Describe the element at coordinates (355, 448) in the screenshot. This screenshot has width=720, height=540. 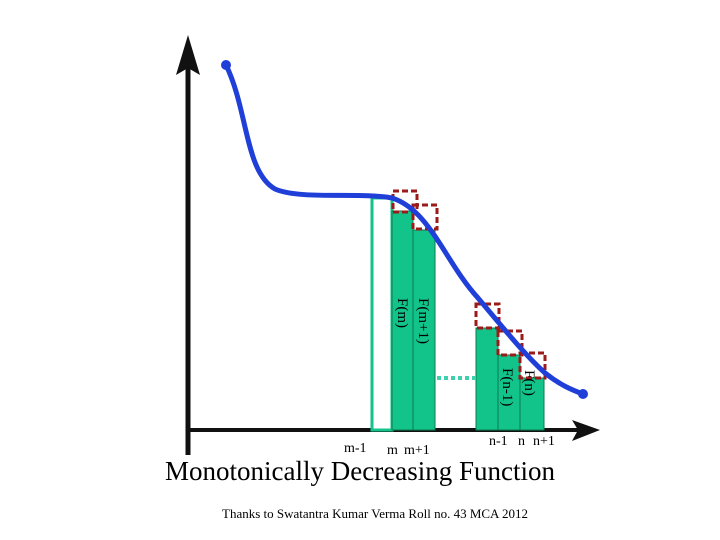
I see `tick-m-minus-1: m-1` at that location.